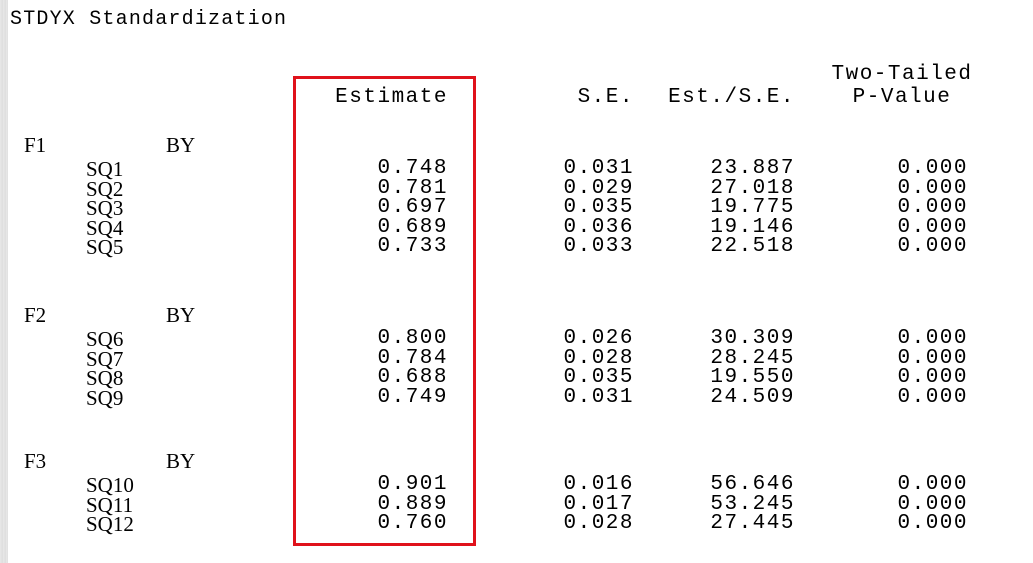  I want to click on header-estimate: Estimate, so click(391, 97).